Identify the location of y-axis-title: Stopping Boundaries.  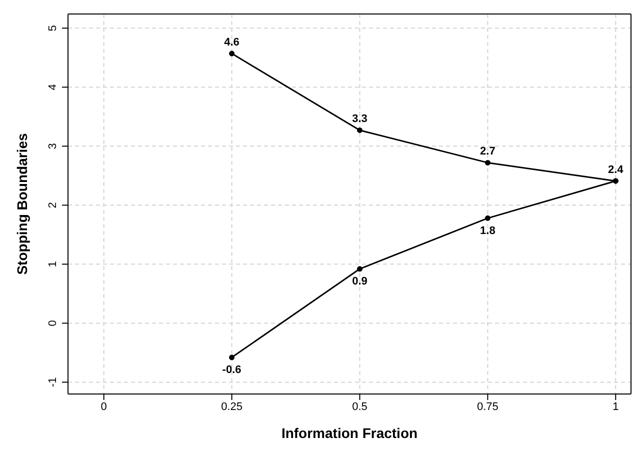
(22, 204).